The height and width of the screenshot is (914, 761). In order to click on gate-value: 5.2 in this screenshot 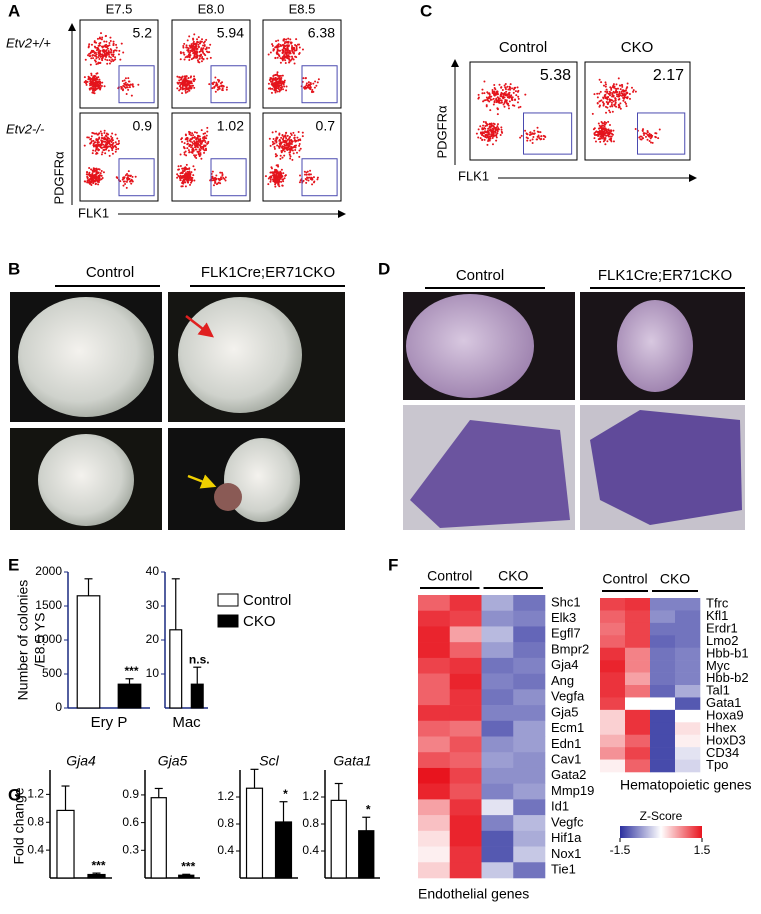, I will do `click(143, 33)`.